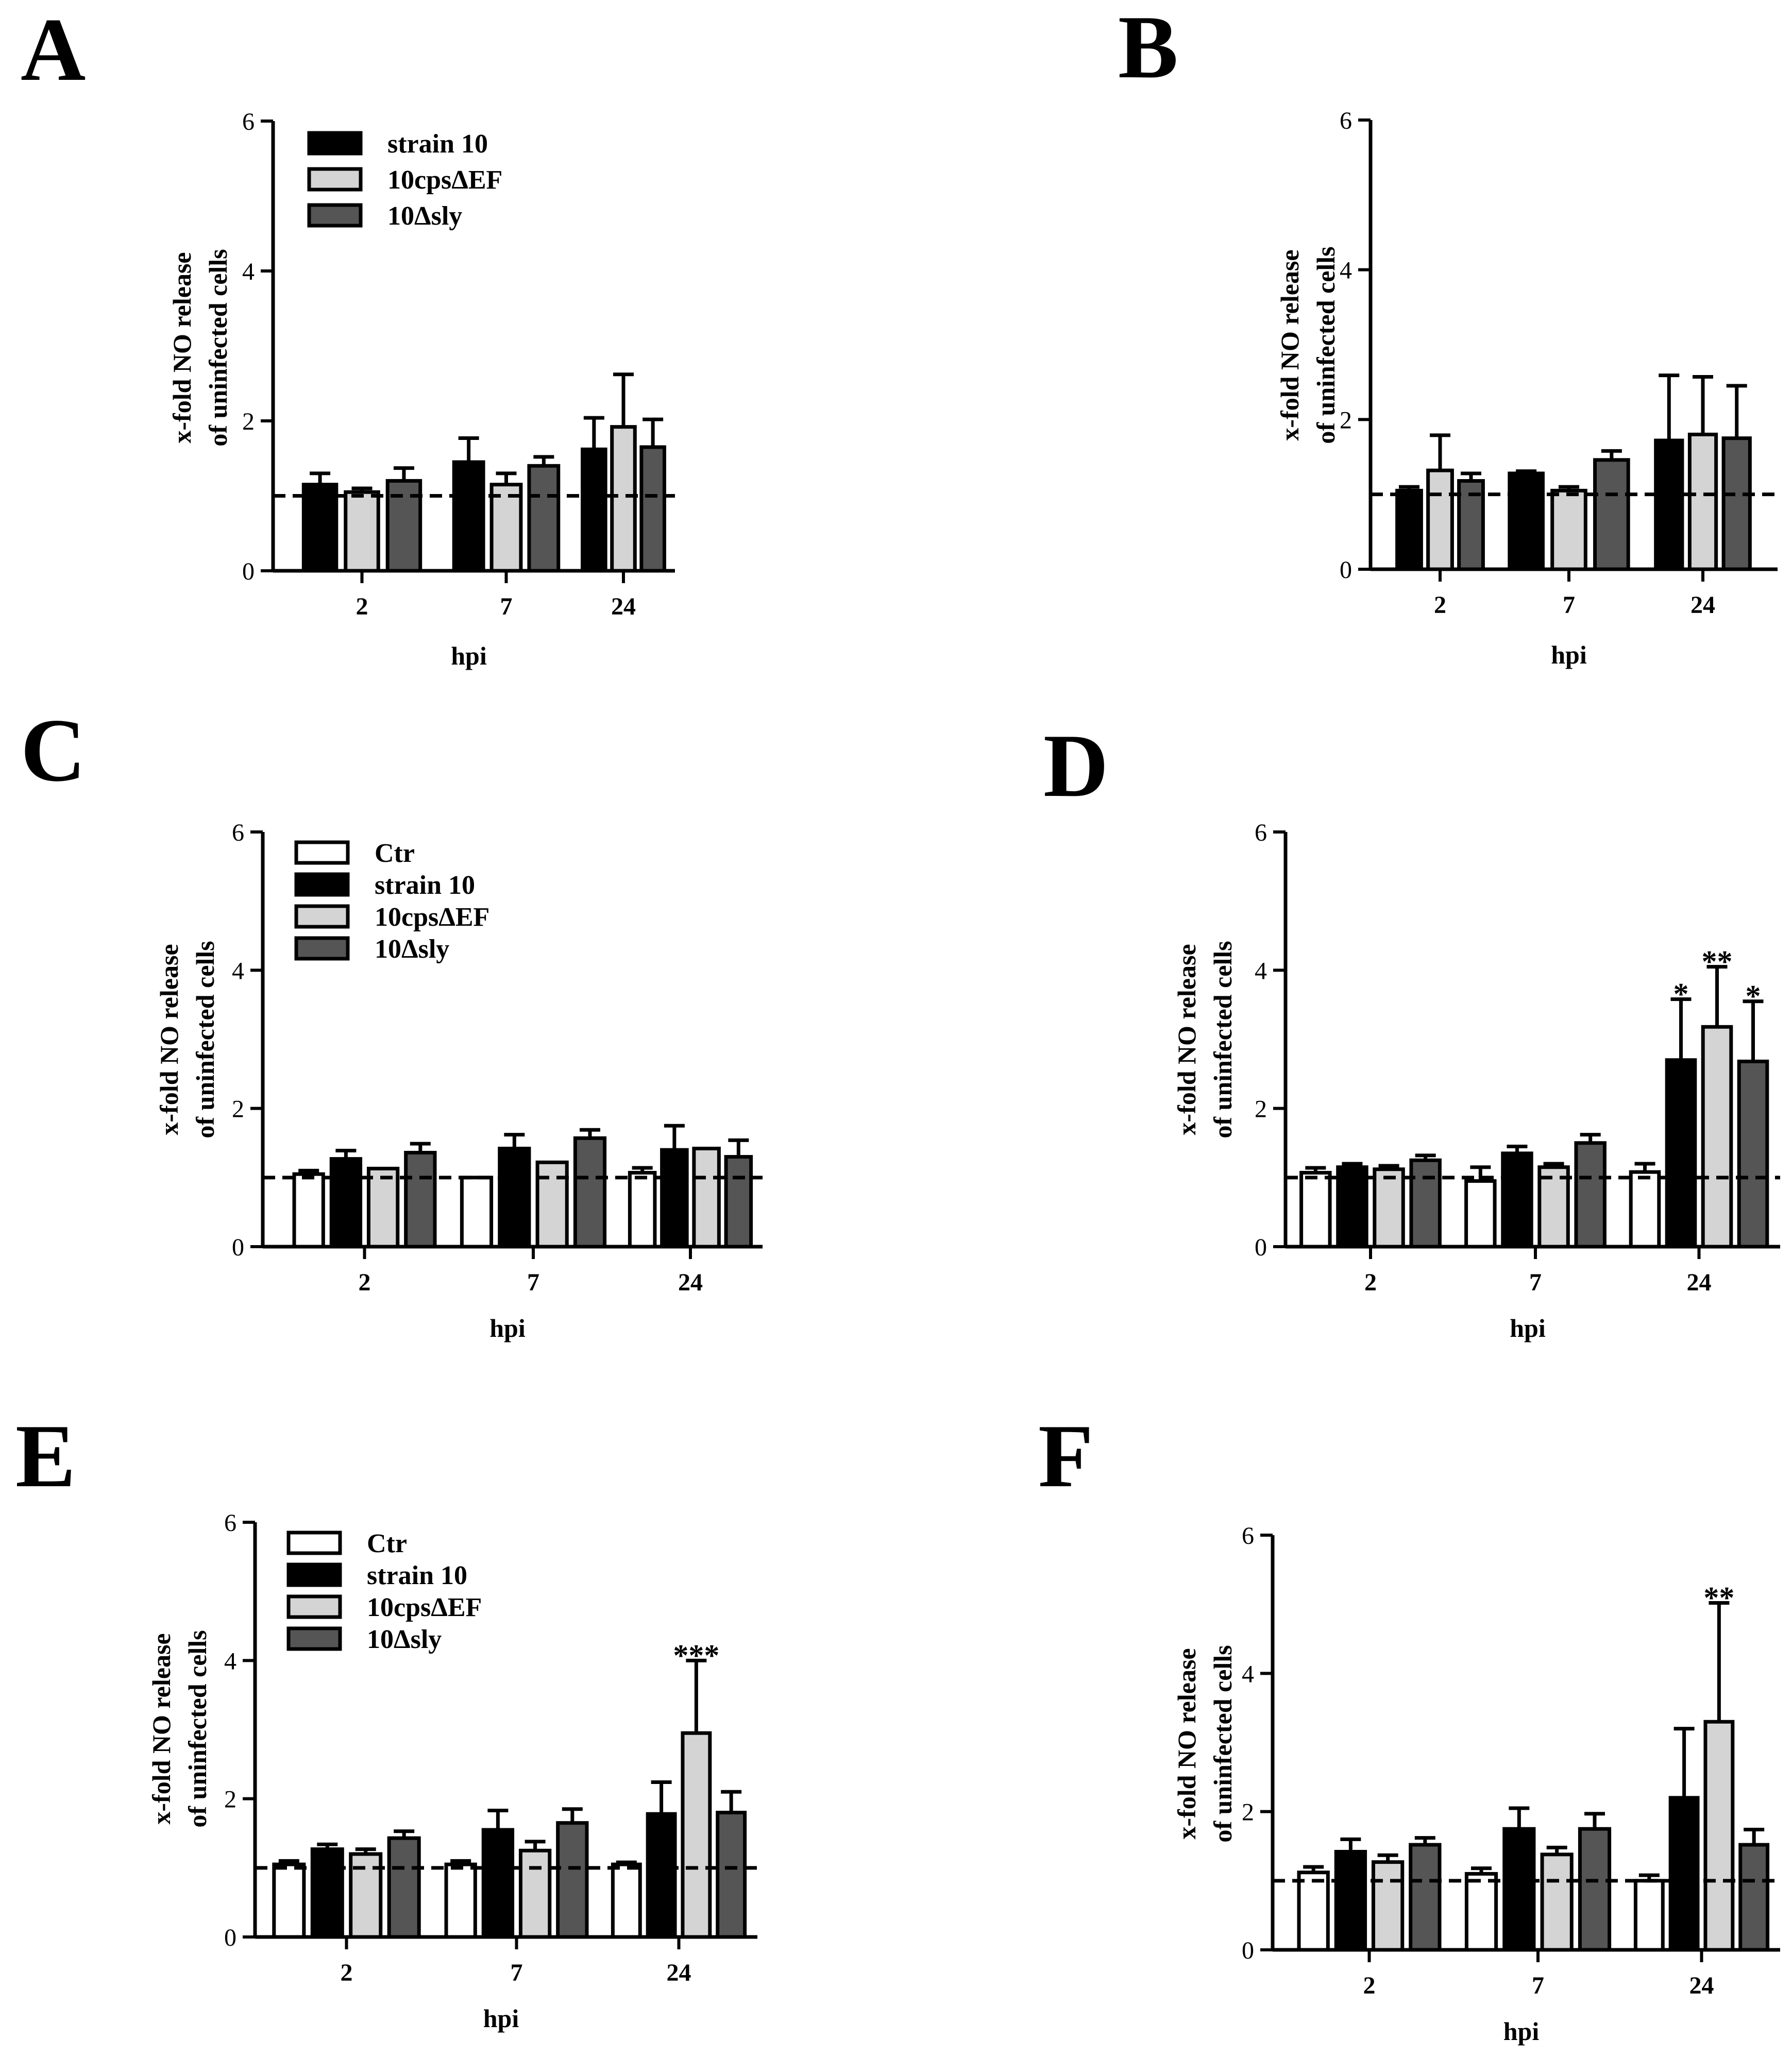 This screenshot has width=1792, height=2057. What do you see at coordinates (53, 49) in the screenshot?
I see `panel-label: A` at bounding box center [53, 49].